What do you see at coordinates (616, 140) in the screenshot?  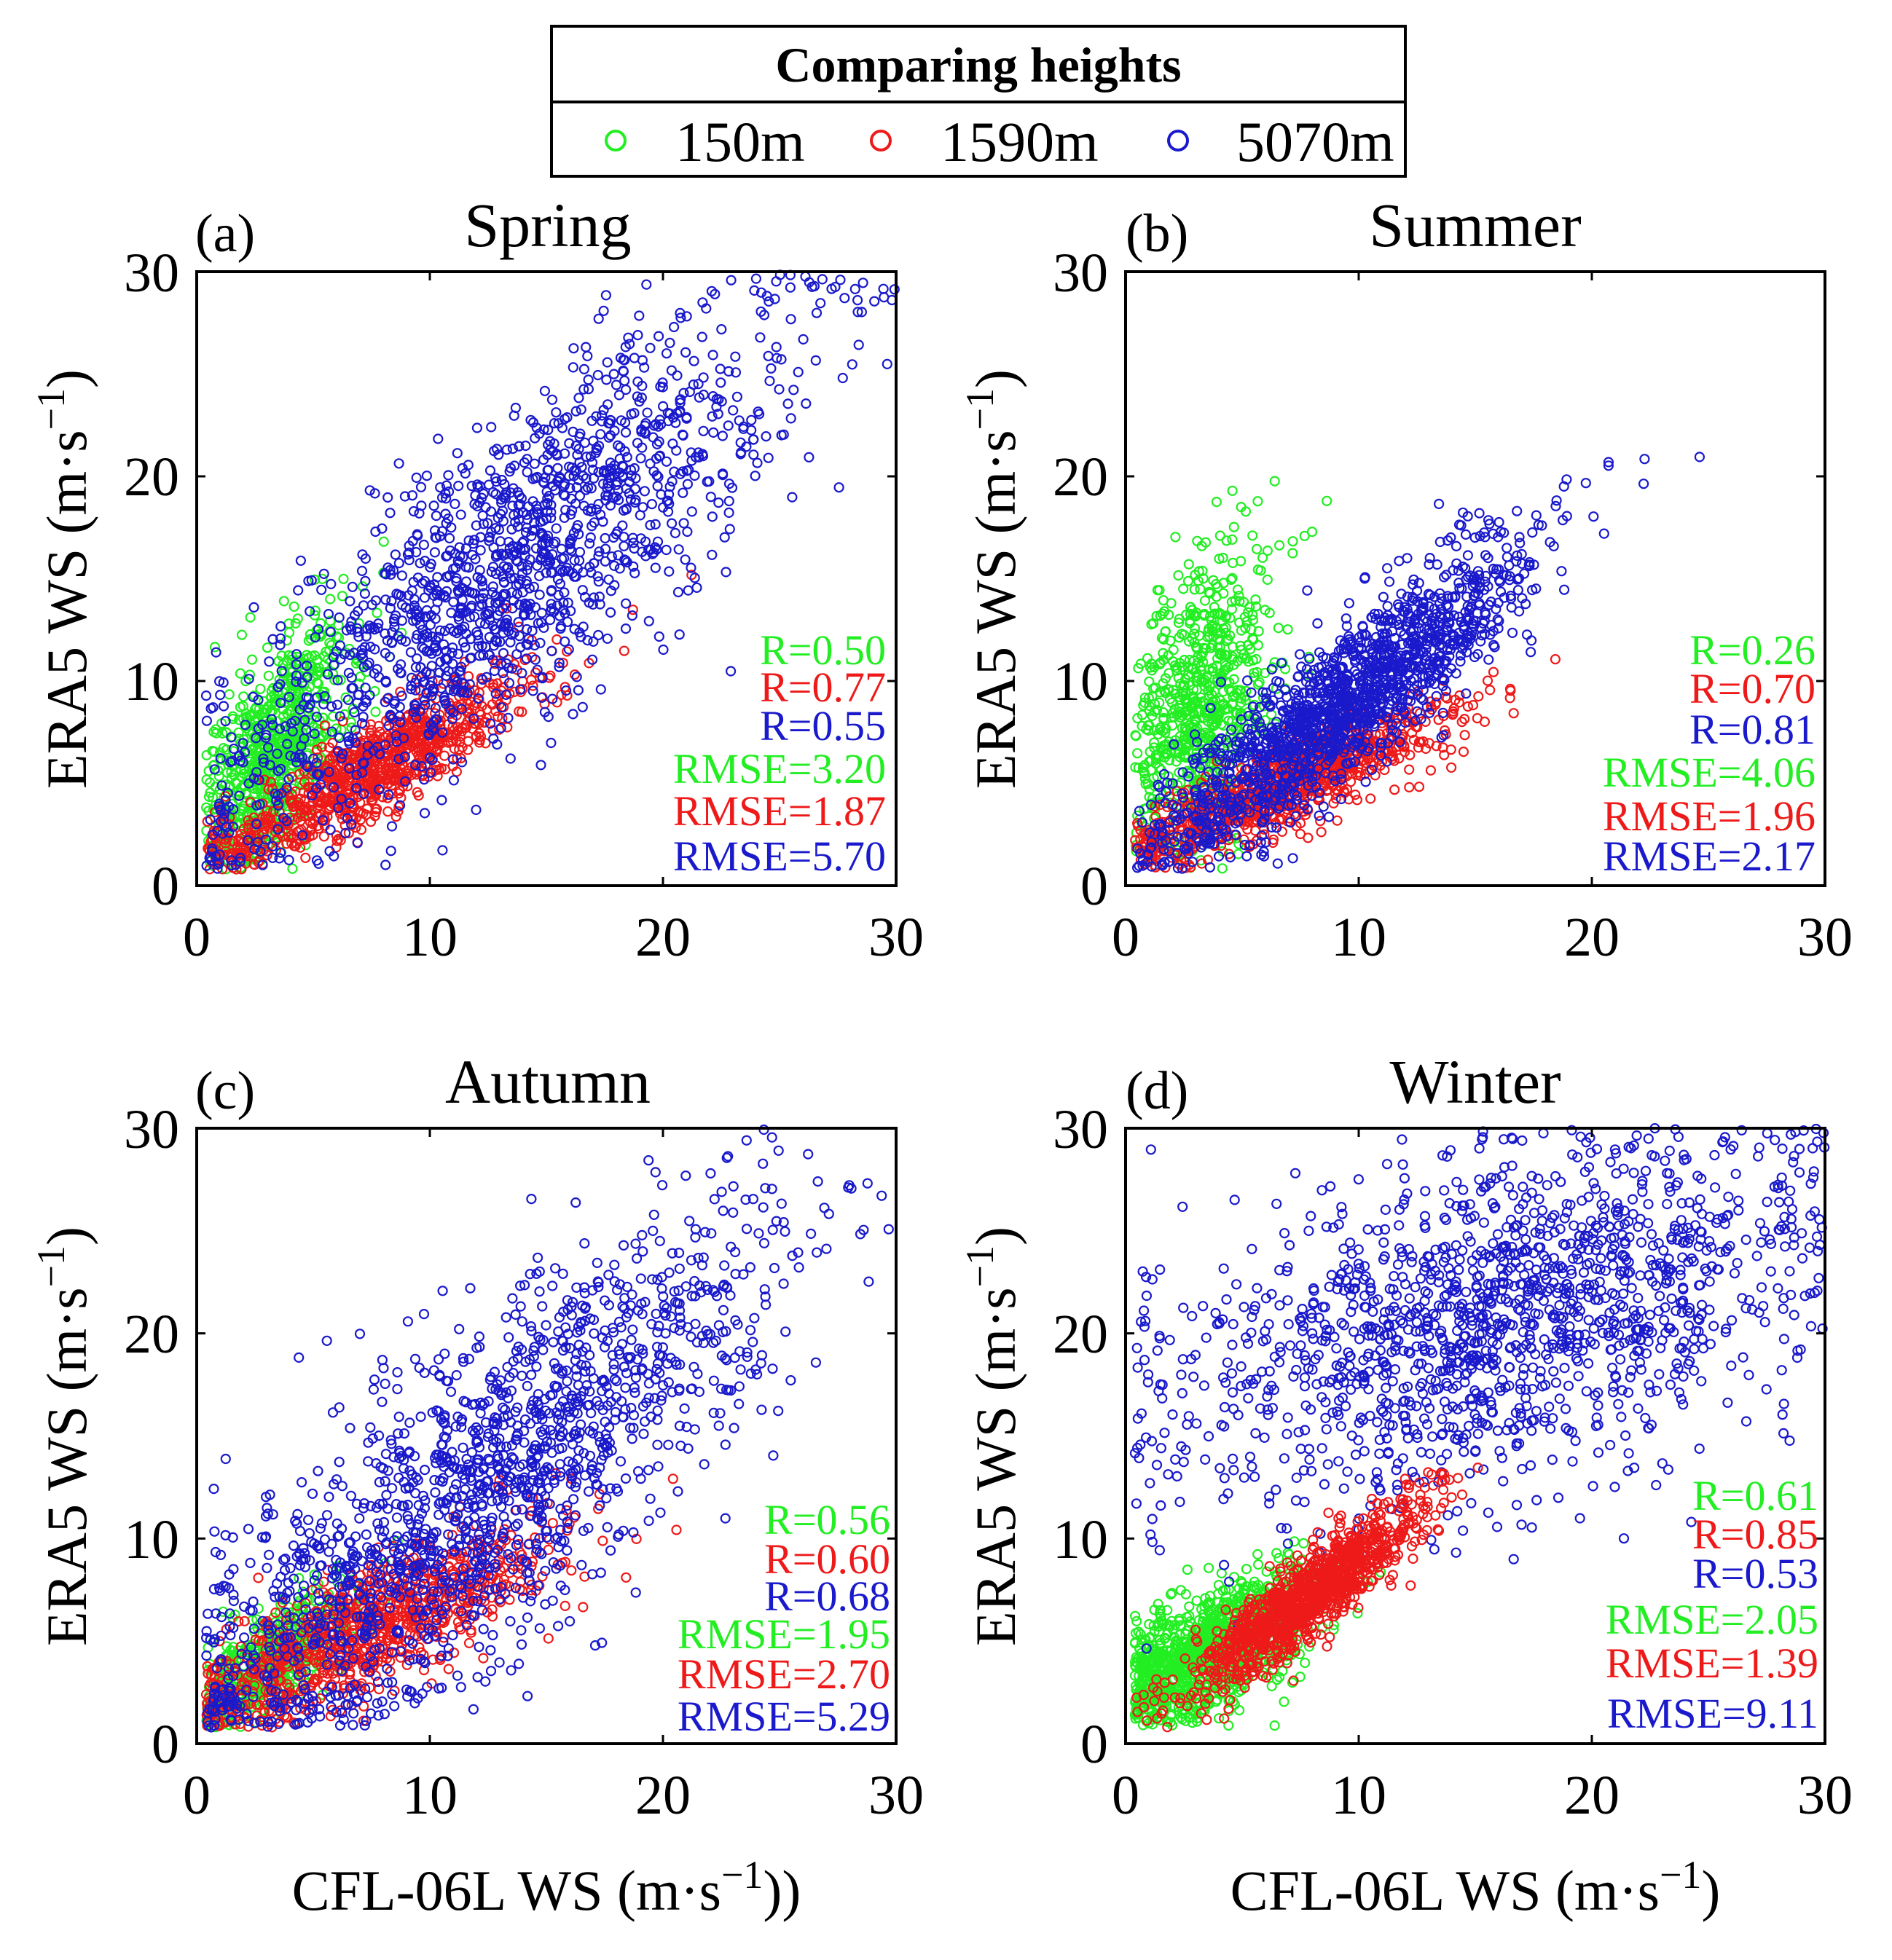 I see `legend-marker-150m` at bounding box center [616, 140].